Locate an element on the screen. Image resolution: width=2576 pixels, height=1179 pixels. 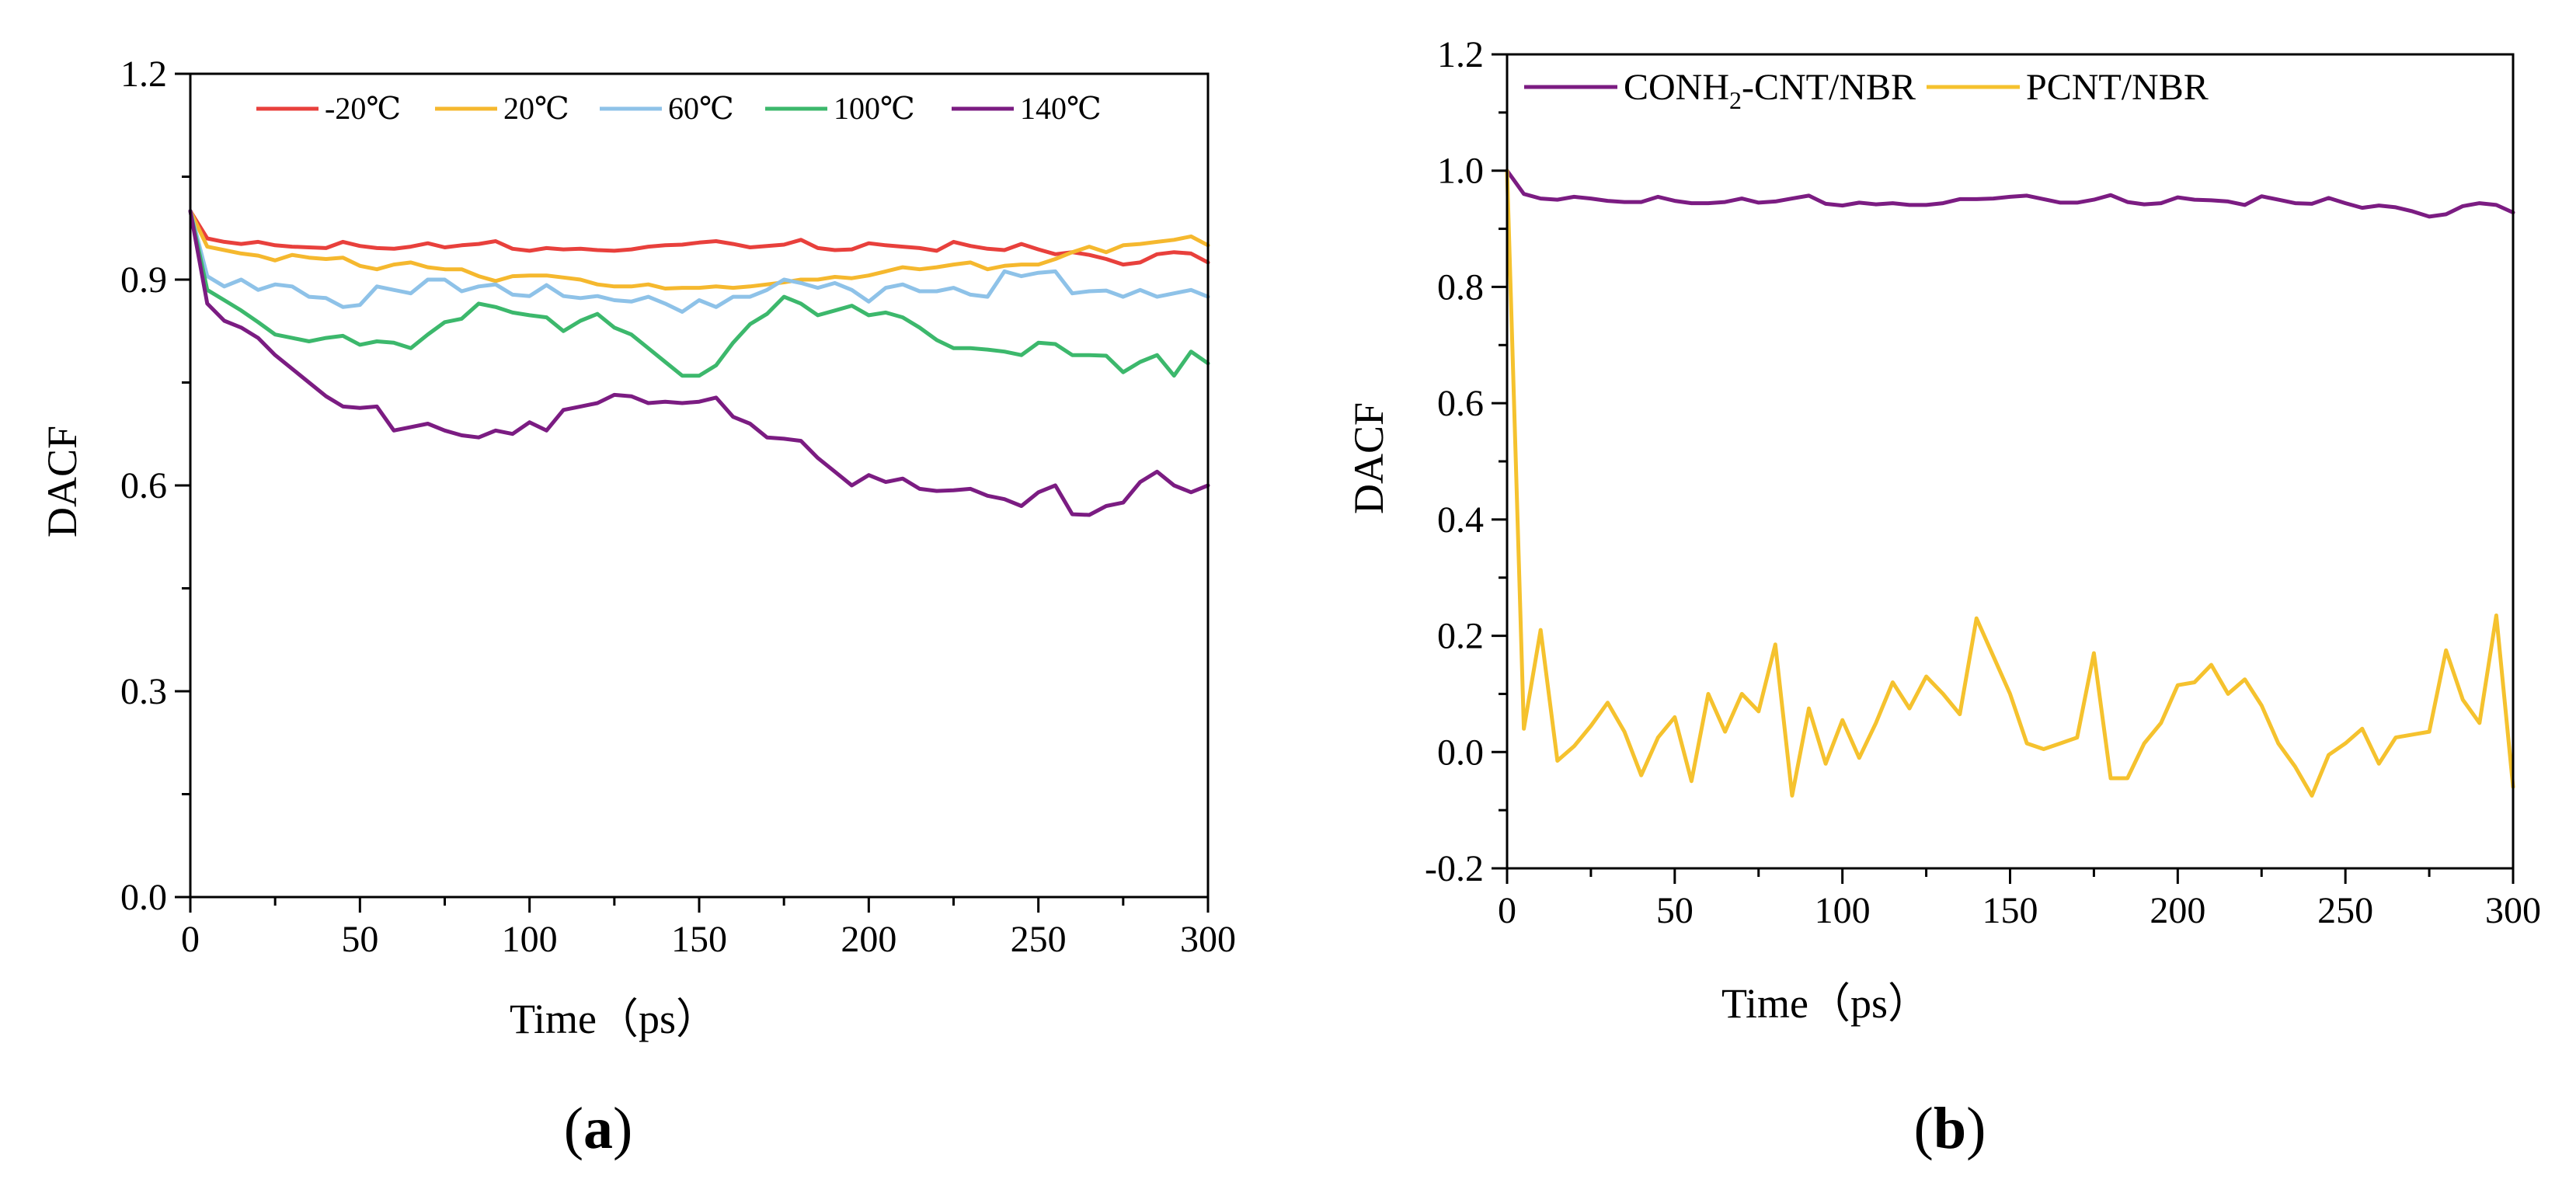
panel-b-y-tick-label: 0.6 is located at coordinates (1460, 403).